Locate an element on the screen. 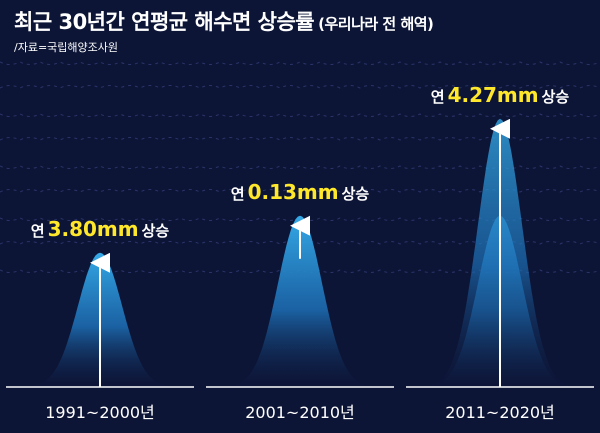 This screenshot has width=600, height=433. annotation-value: 0.13mm is located at coordinates (293, 191).